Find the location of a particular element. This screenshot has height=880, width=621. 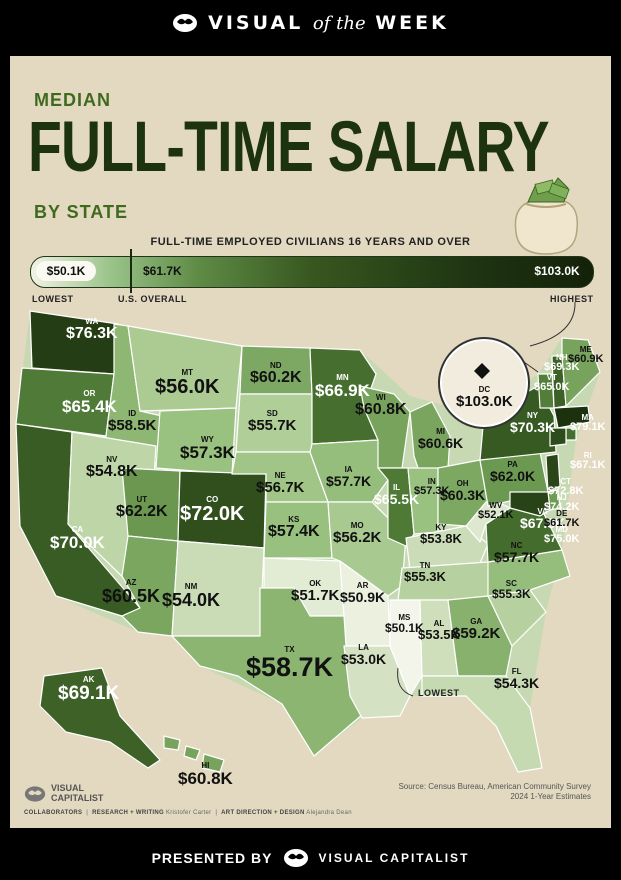

state-label-fl: FL $54.3K is located at coordinates (517, 679).